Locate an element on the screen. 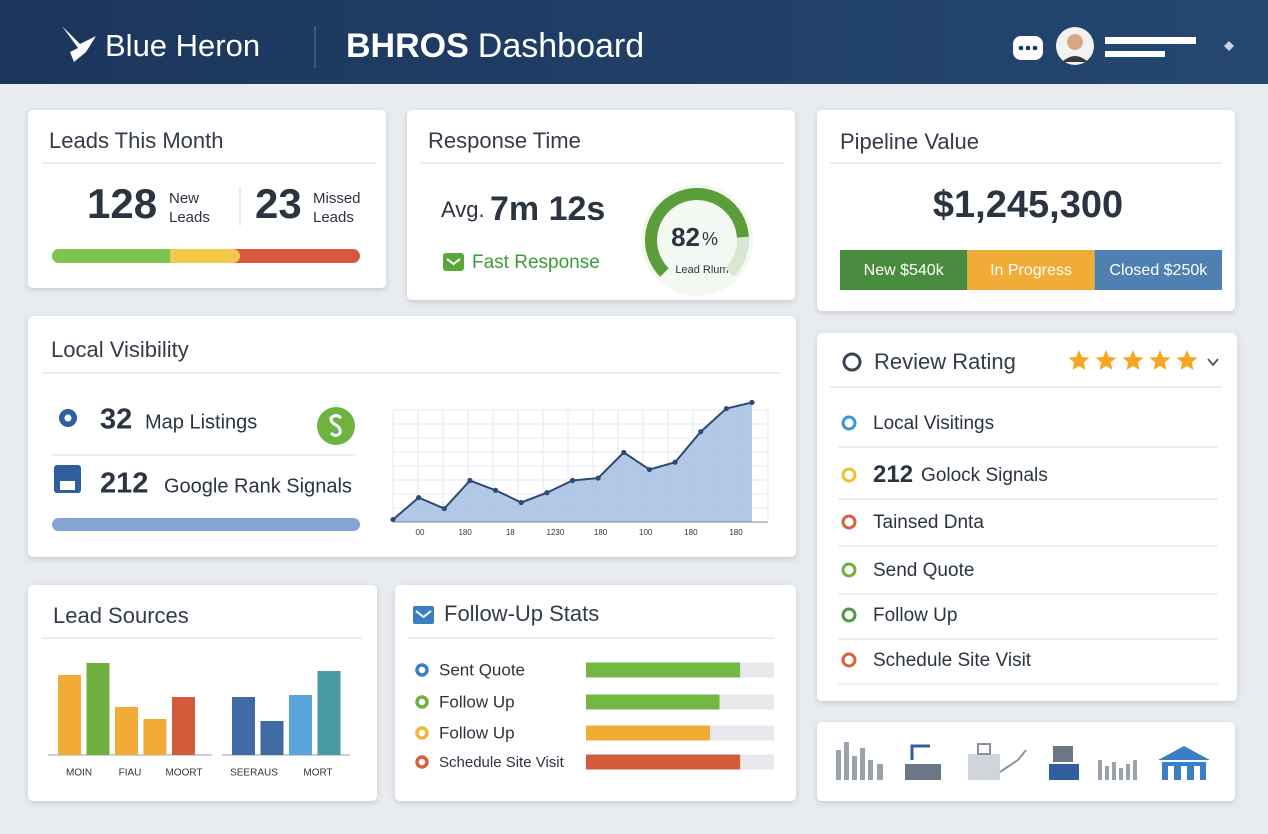 The width and height of the screenshot is (1268, 834). metric-value: 212 is located at coordinates (124, 484).